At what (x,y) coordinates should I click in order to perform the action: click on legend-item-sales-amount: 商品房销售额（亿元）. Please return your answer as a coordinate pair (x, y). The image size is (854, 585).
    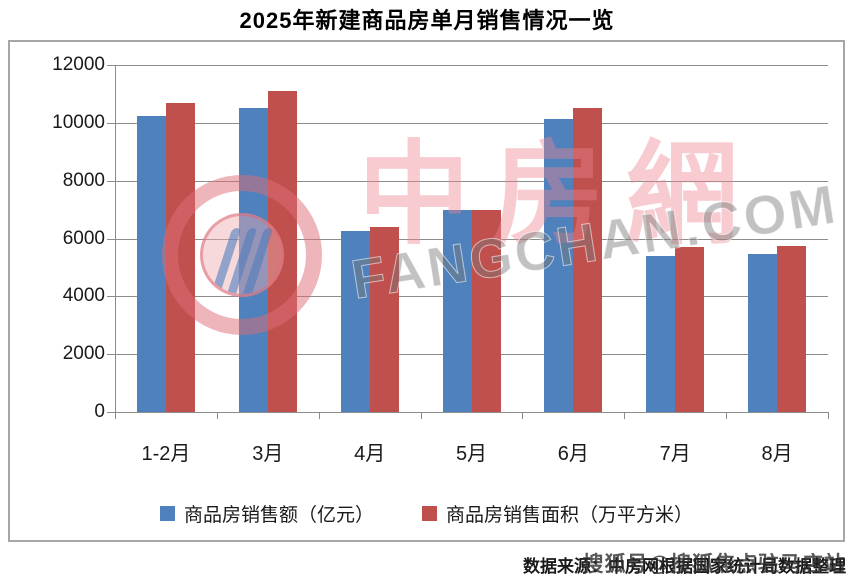
    Looking at the image, I should click on (266, 513).